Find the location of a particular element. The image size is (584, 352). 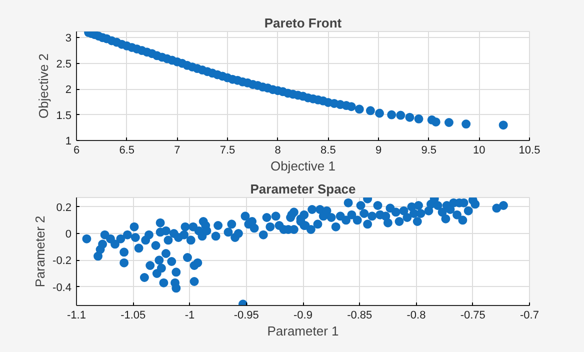

x-axis-title: Objective 1 is located at coordinates (303, 166).